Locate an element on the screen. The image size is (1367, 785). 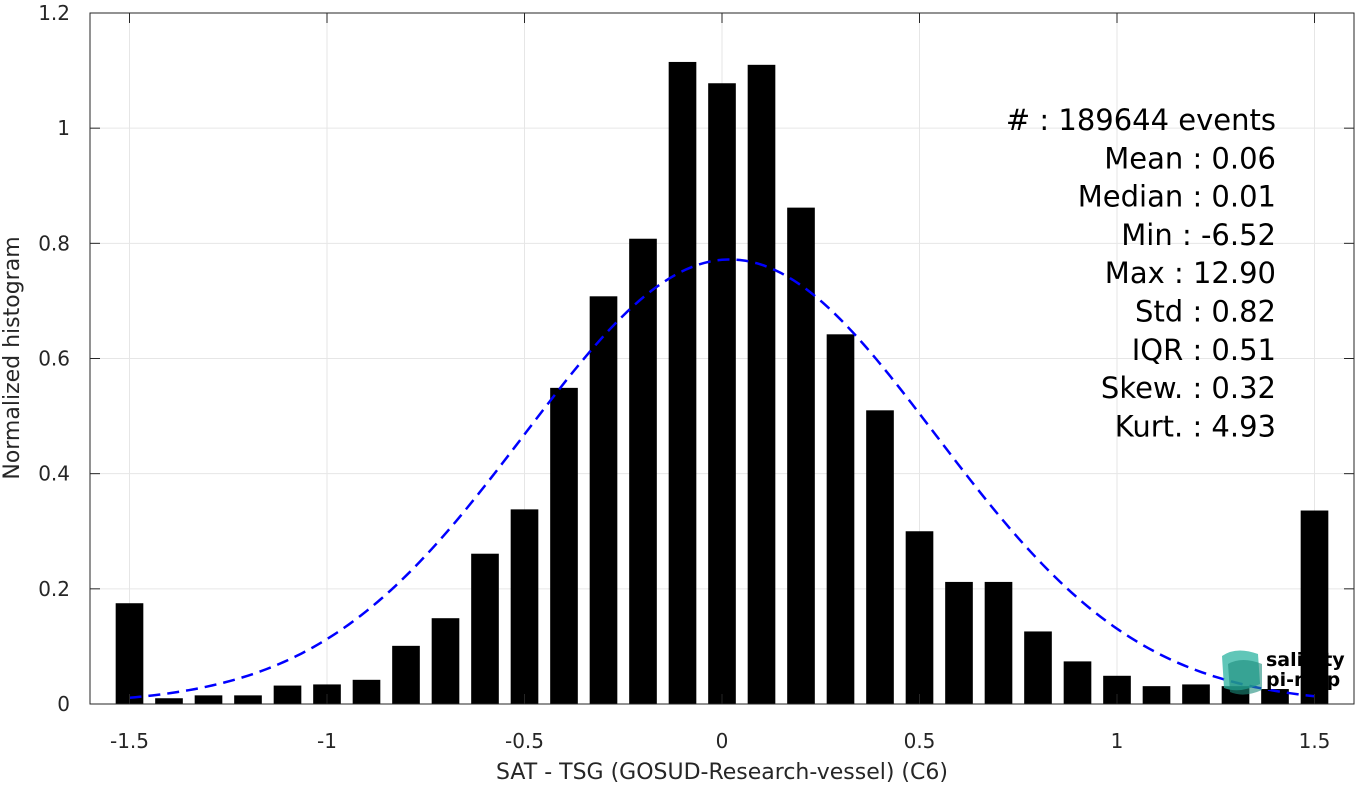
y-axis-label: Normalized histogram is located at coordinates (12, 357).